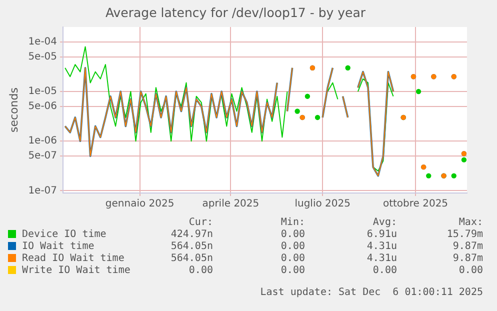 This screenshot has width=497, height=311. I want to click on y-tick-label: 5e-06, so click(43, 106).